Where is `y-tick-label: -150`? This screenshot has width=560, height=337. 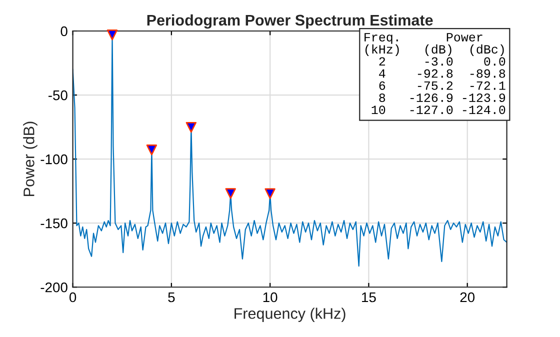
y-tick-label: -150 is located at coordinates (54, 223).